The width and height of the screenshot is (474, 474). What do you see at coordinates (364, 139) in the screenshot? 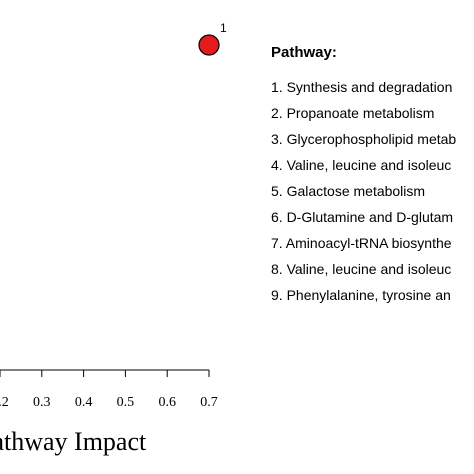
I see `legend-item: 3. Glycerophospholipid metab` at bounding box center [364, 139].